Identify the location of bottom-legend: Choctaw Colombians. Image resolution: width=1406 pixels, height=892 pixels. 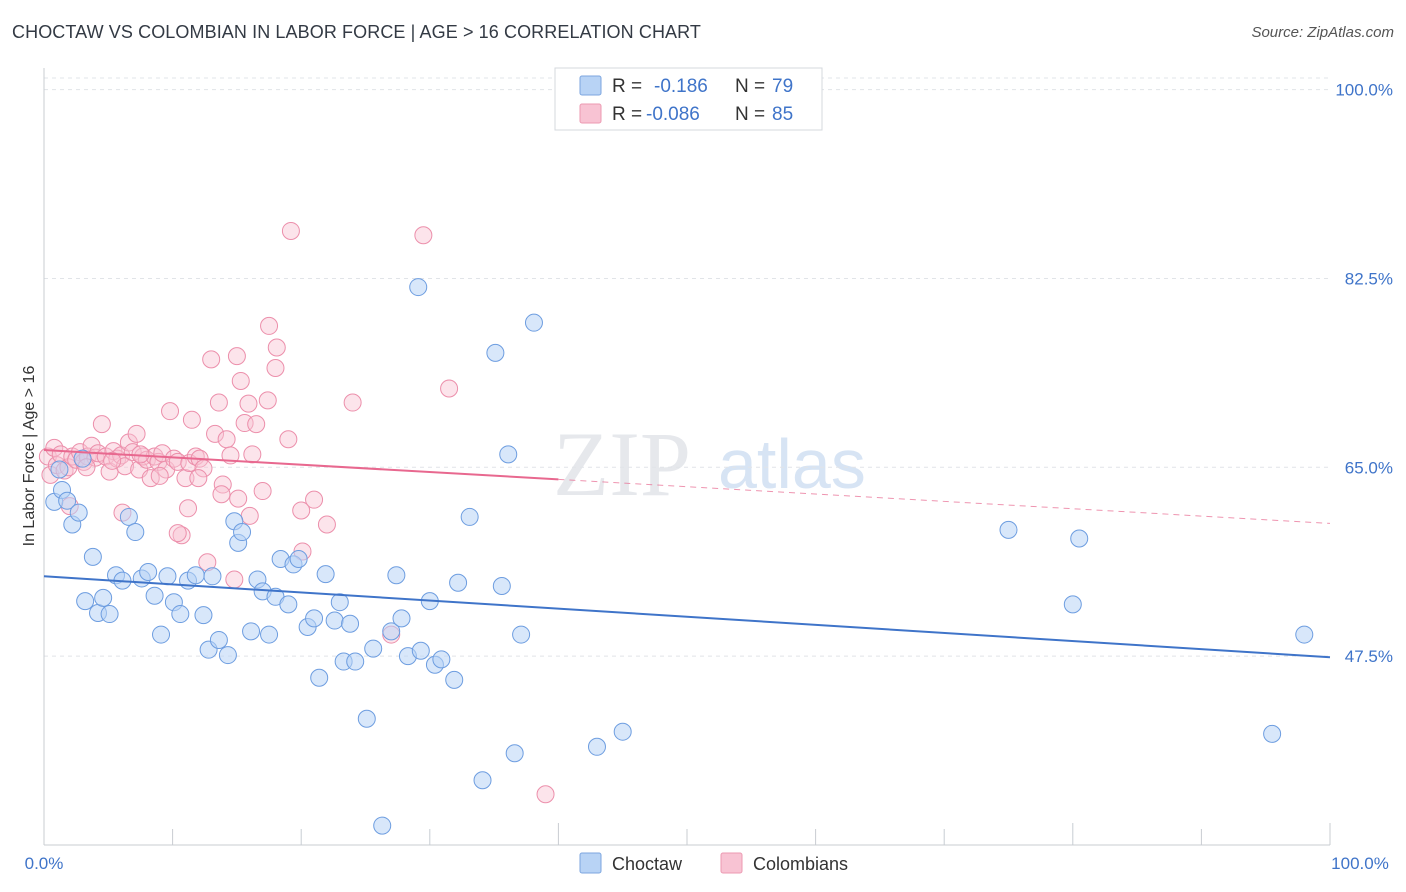
(713, 863).